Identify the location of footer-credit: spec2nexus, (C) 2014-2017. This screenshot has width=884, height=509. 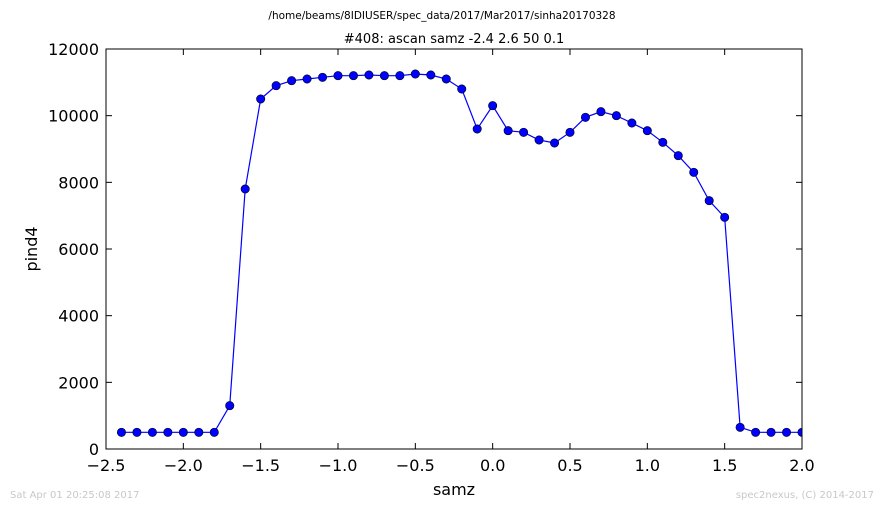
(804, 495).